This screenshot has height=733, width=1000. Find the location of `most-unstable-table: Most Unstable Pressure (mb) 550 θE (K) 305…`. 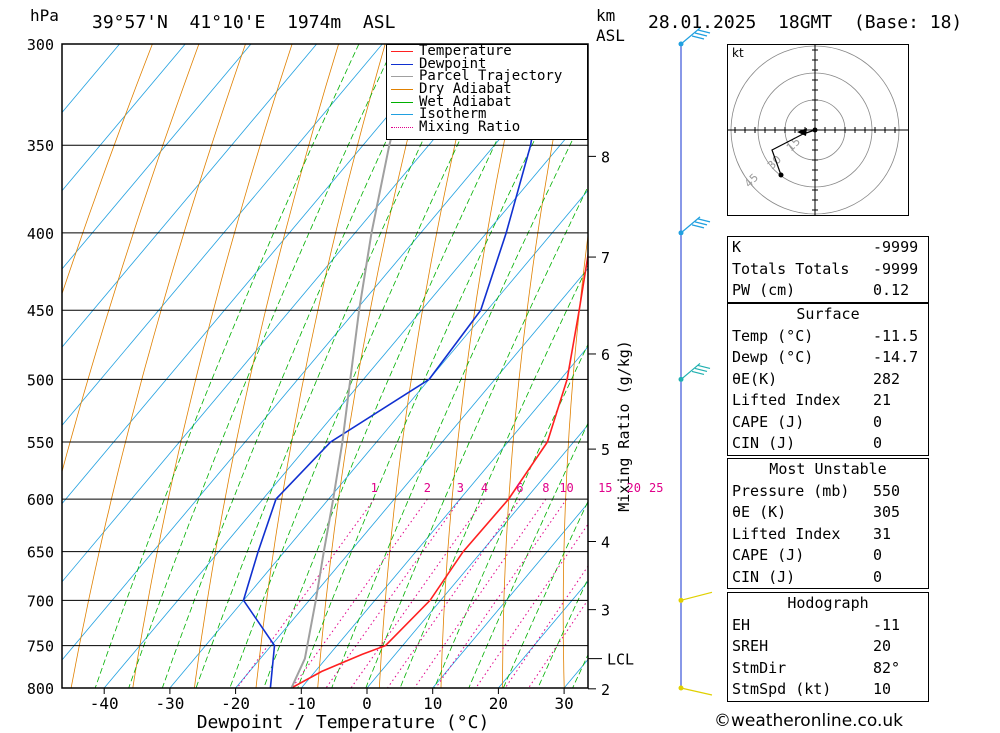

most-unstable-table: Most Unstable Pressure (mb) 550 θE (K) 305… is located at coordinates (828, 523).